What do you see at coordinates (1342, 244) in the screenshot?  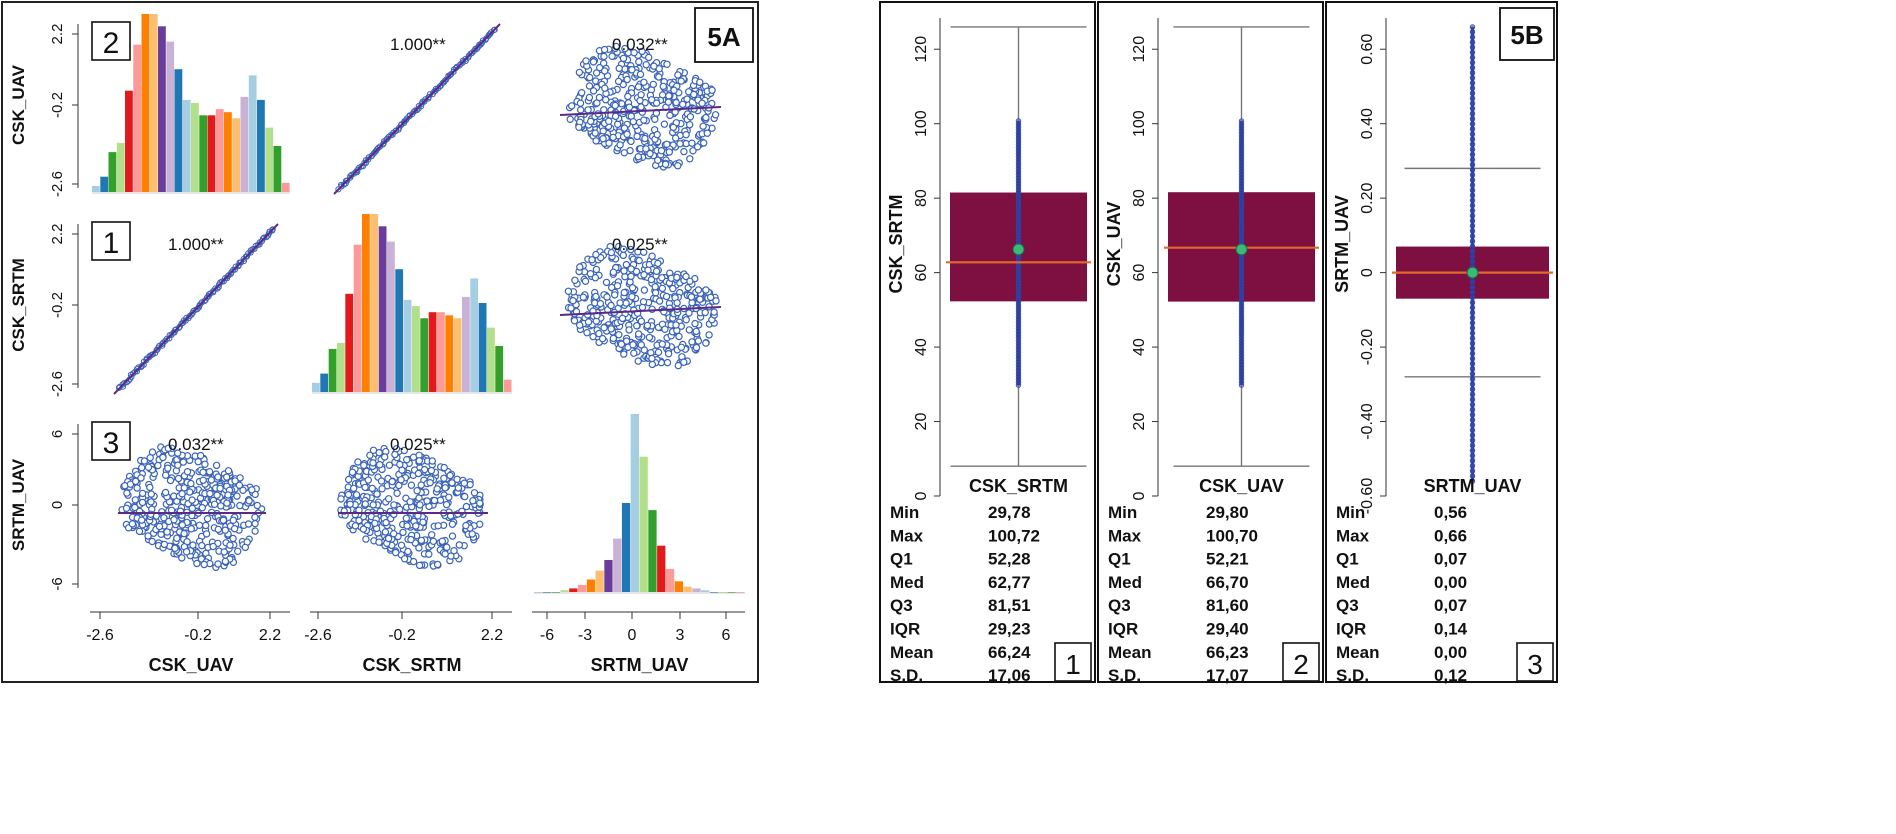 I see `y-axis-label-SRTM_UAV: SRTM_UAV` at bounding box center [1342, 244].